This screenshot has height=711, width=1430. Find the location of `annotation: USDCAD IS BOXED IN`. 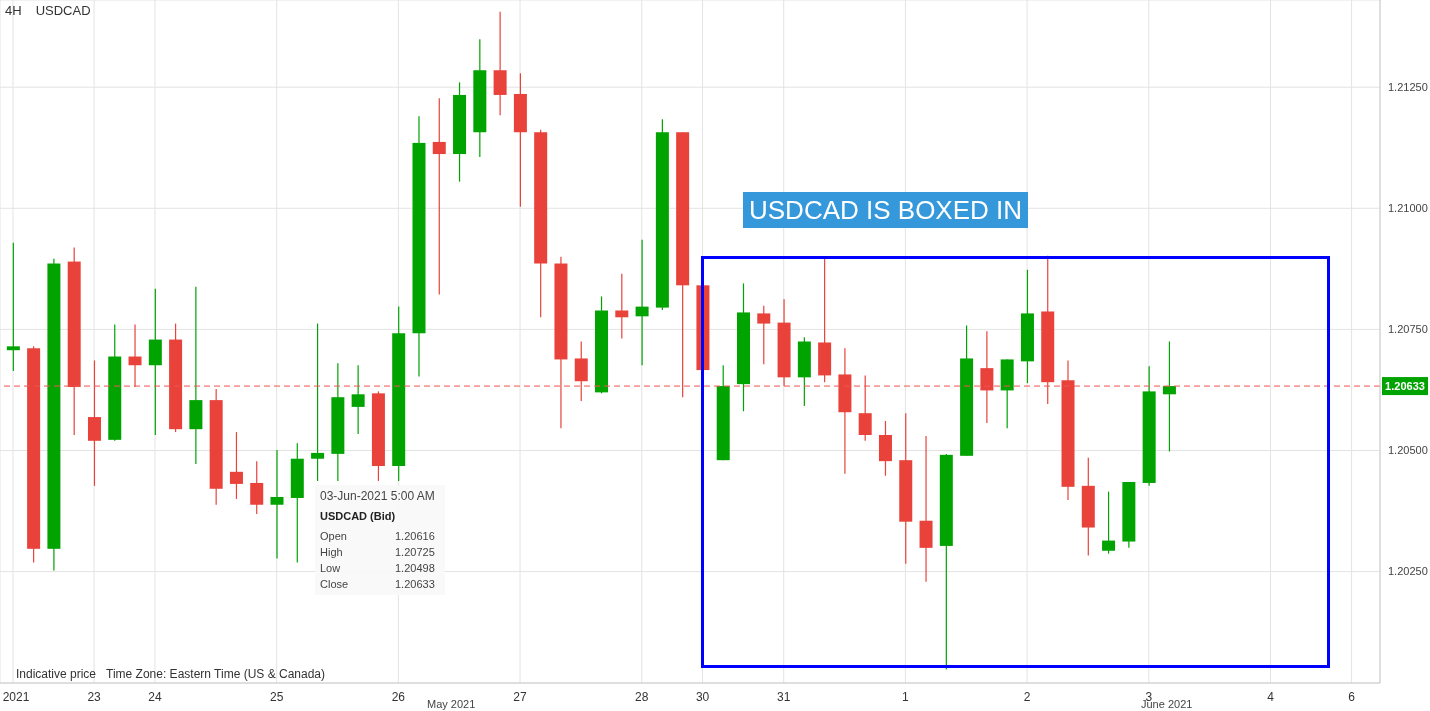

annotation: USDCAD IS BOXED IN is located at coordinates (886, 210).